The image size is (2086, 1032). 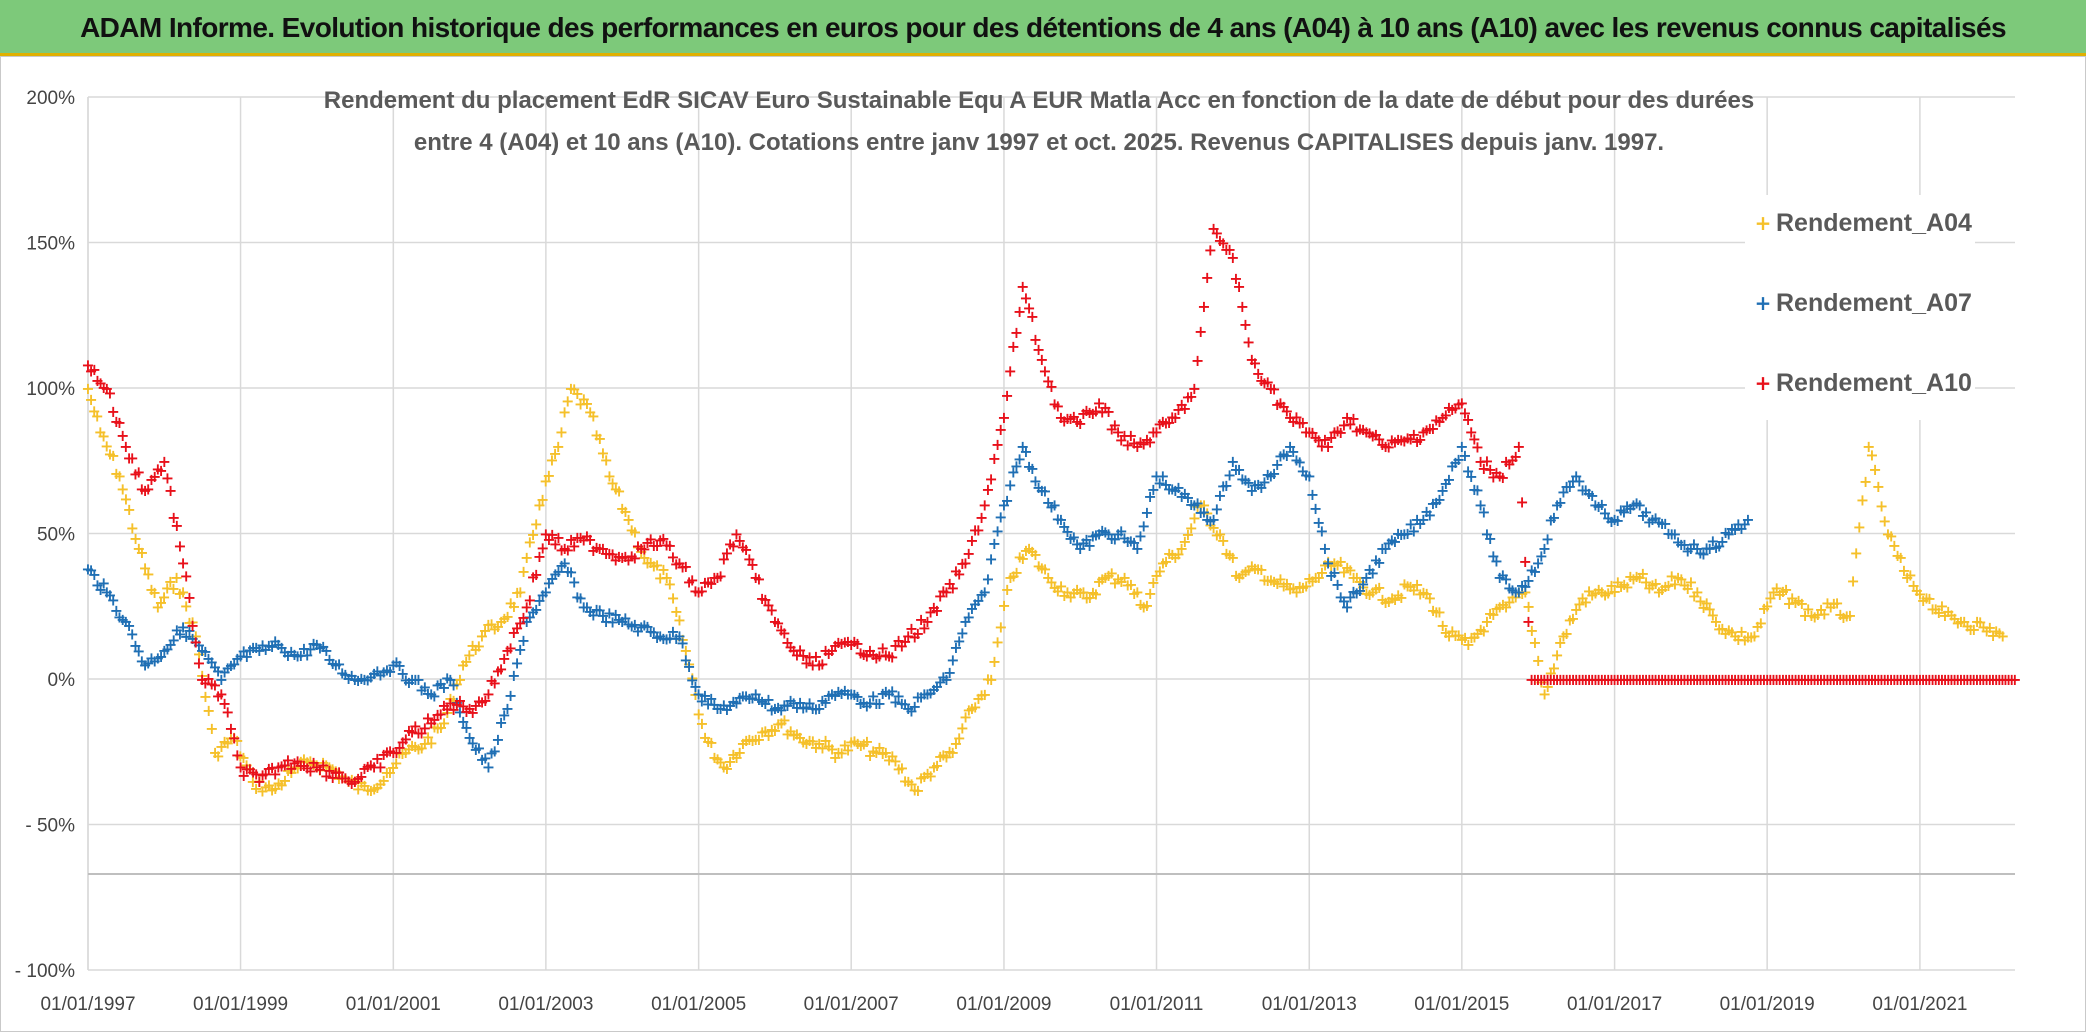 What do you see at coordinates (50, 244) in the screenshot?
I see `y-tick-label: 150%` at bounding box center [50, 244].